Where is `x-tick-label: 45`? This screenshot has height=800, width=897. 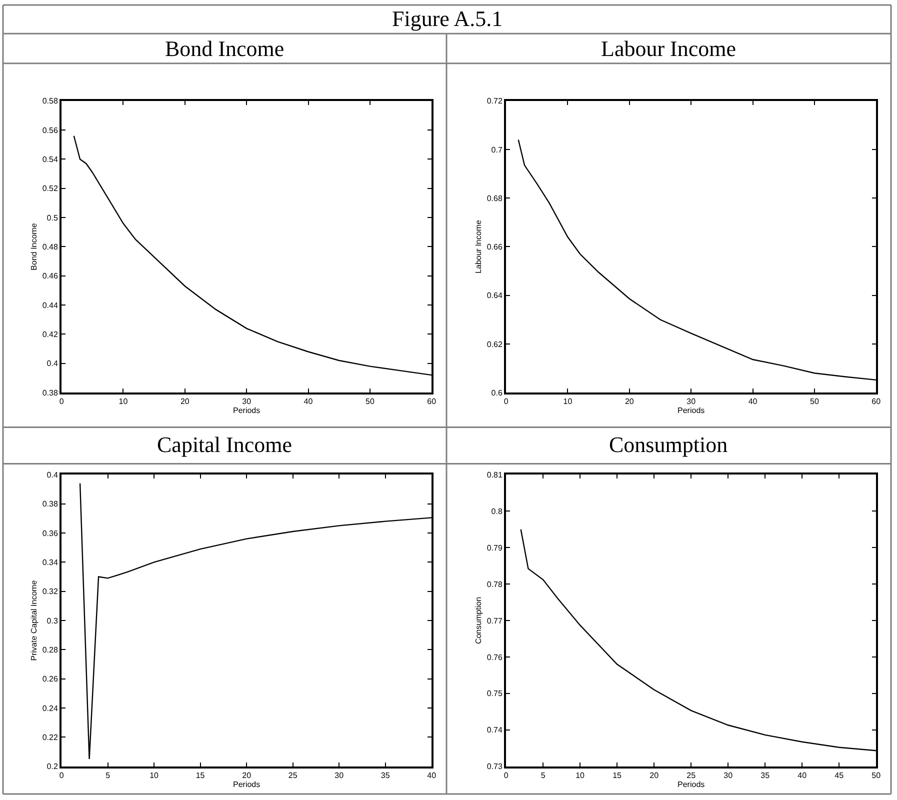 x-tick-label: 45 is located at coordinates (839, 775).